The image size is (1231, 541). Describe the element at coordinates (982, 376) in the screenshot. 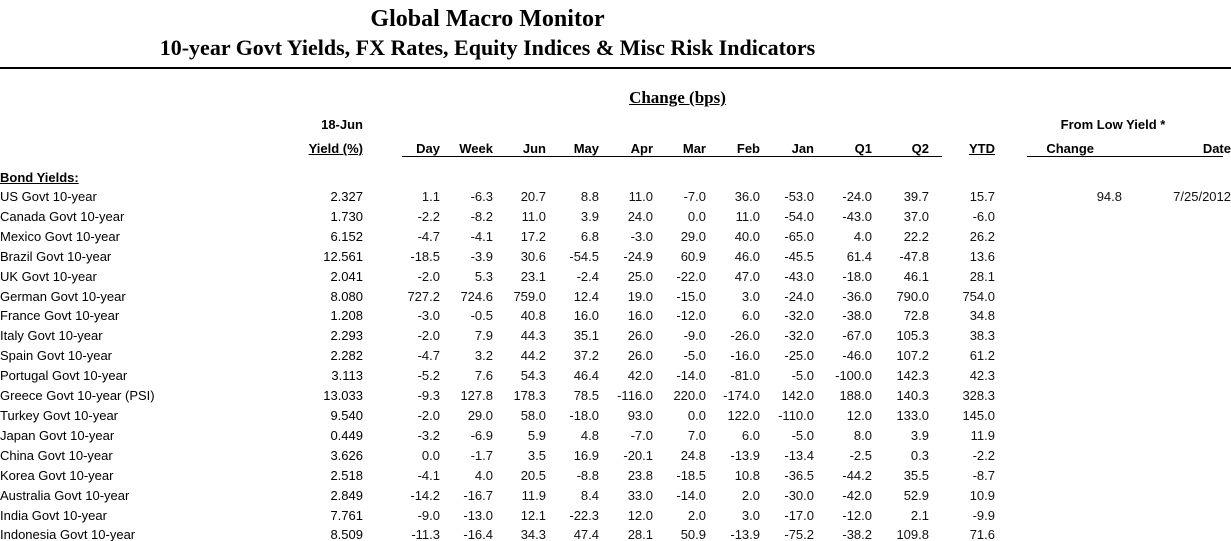

I see `change-cell-ytd: 42.3` at that location.